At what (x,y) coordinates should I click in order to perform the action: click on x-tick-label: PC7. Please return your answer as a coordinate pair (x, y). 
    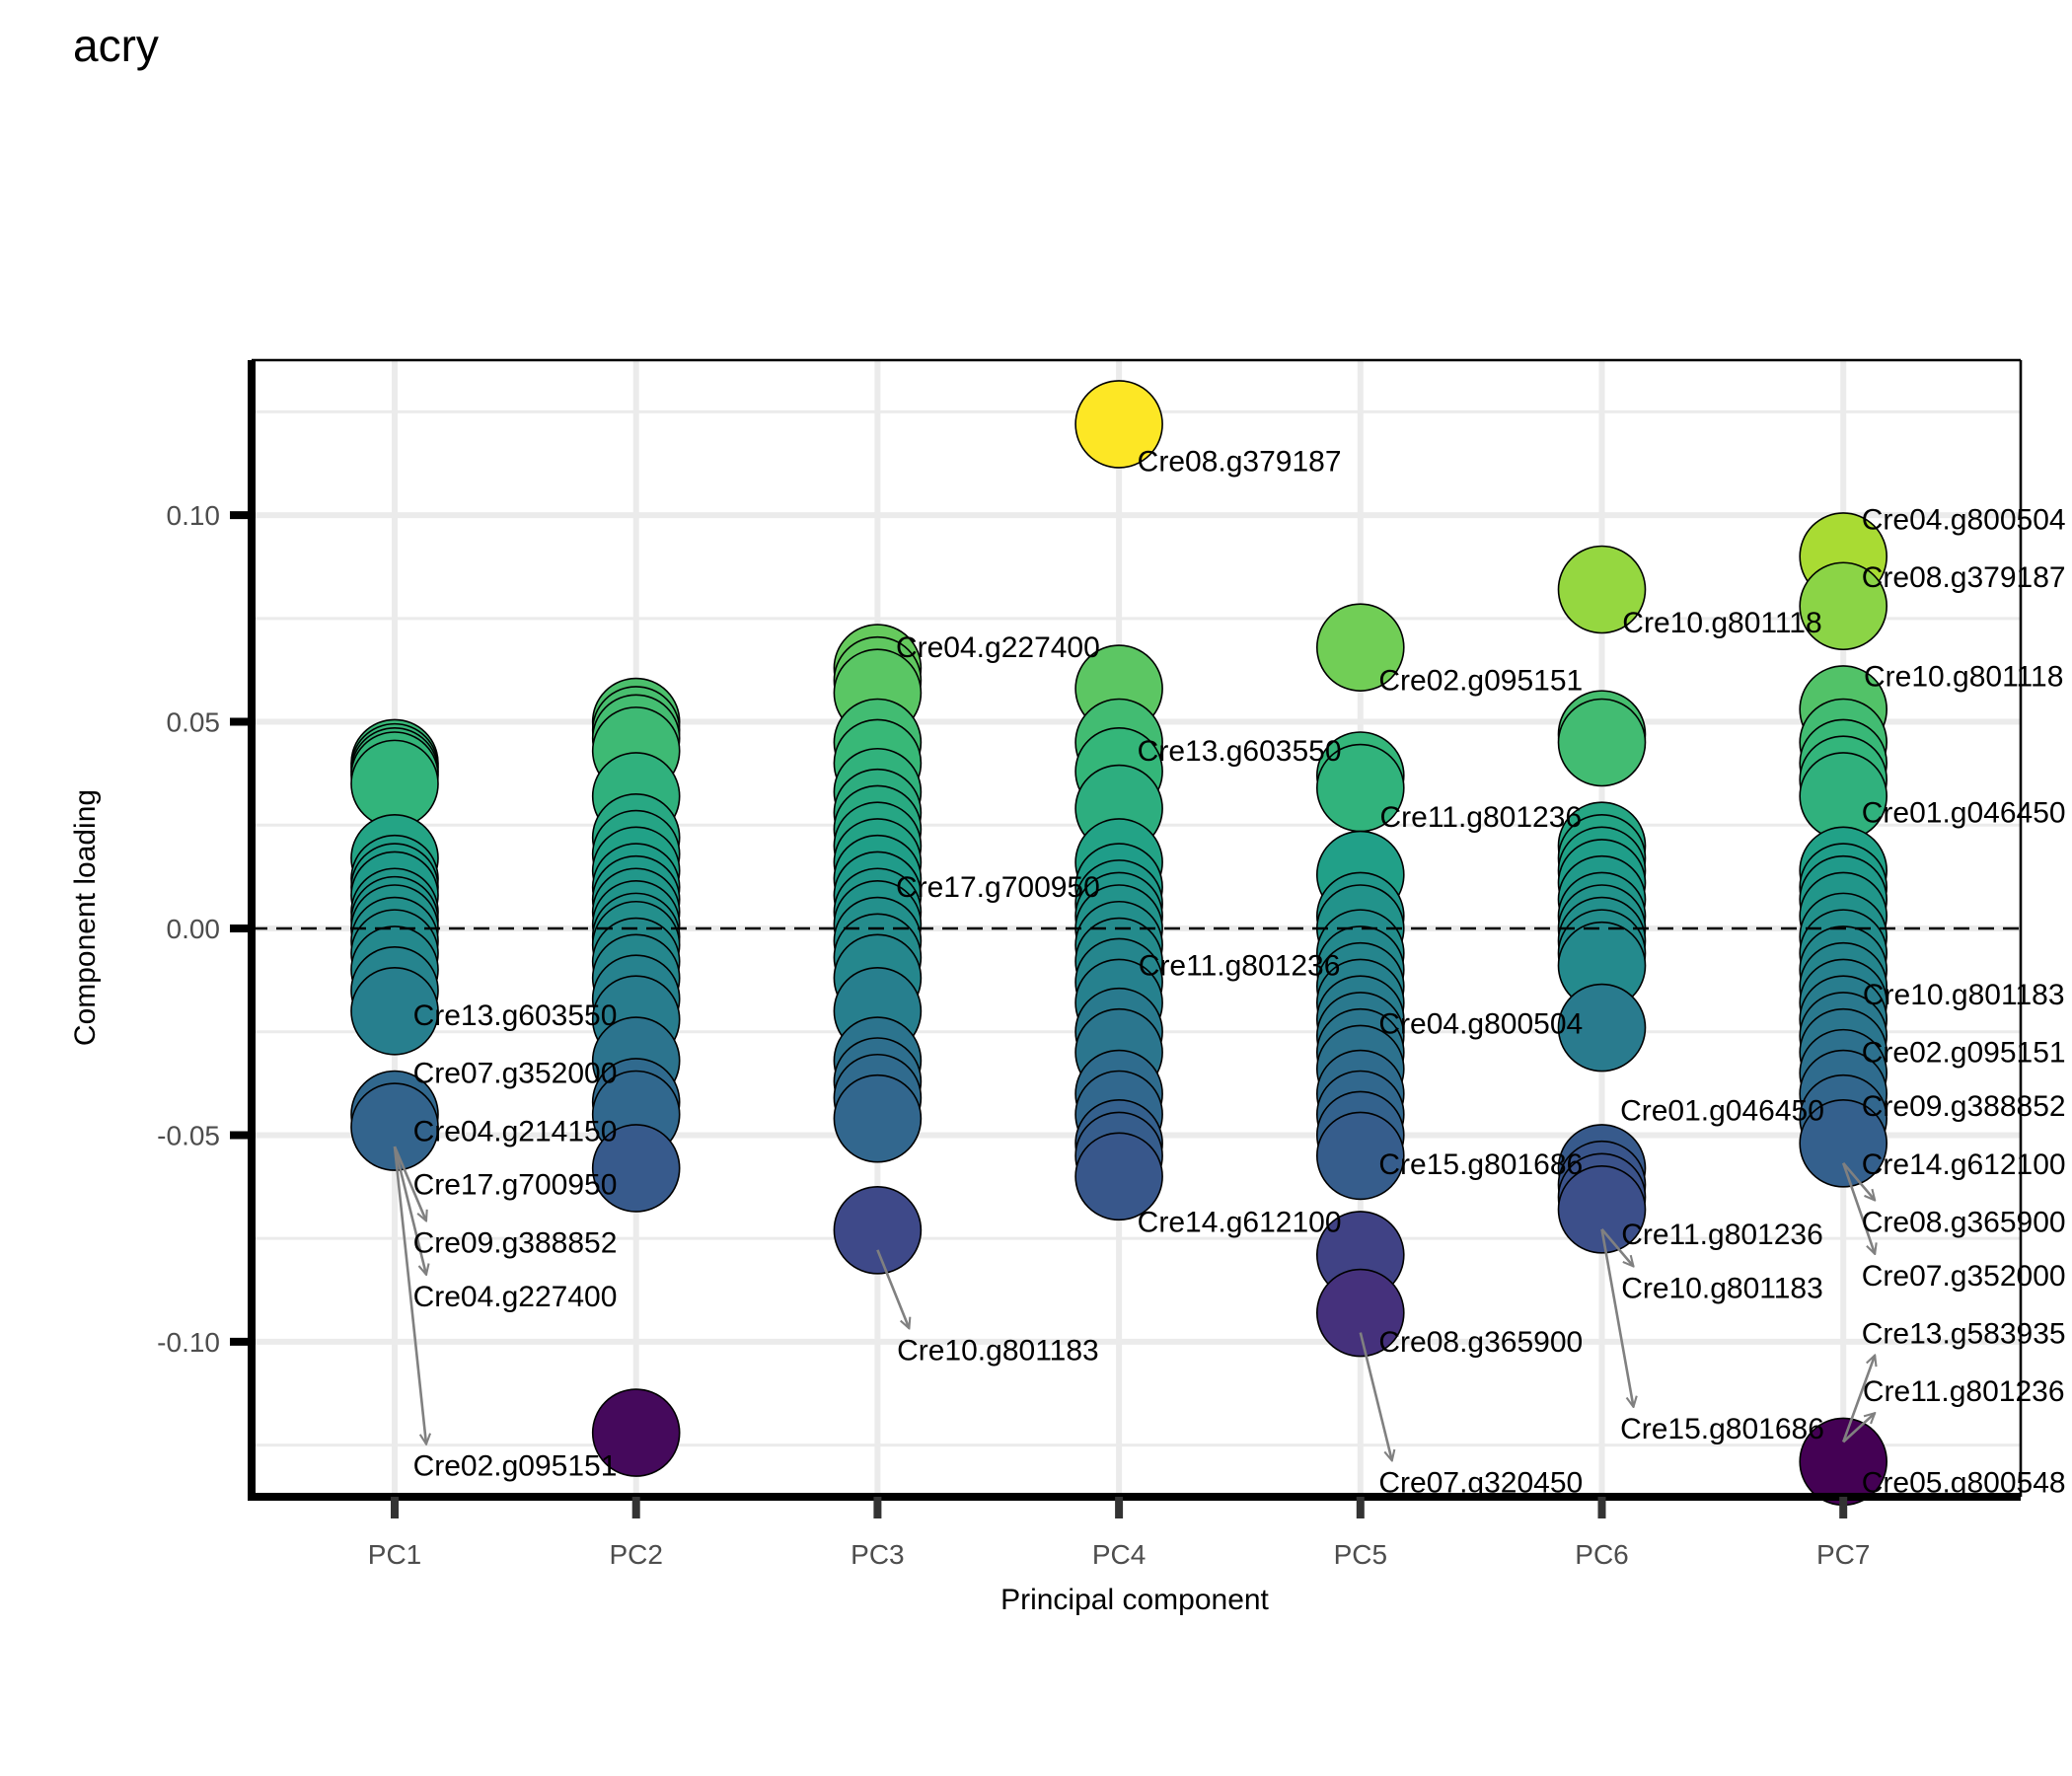
    Looking at the image, I should click on (1843, 1555).